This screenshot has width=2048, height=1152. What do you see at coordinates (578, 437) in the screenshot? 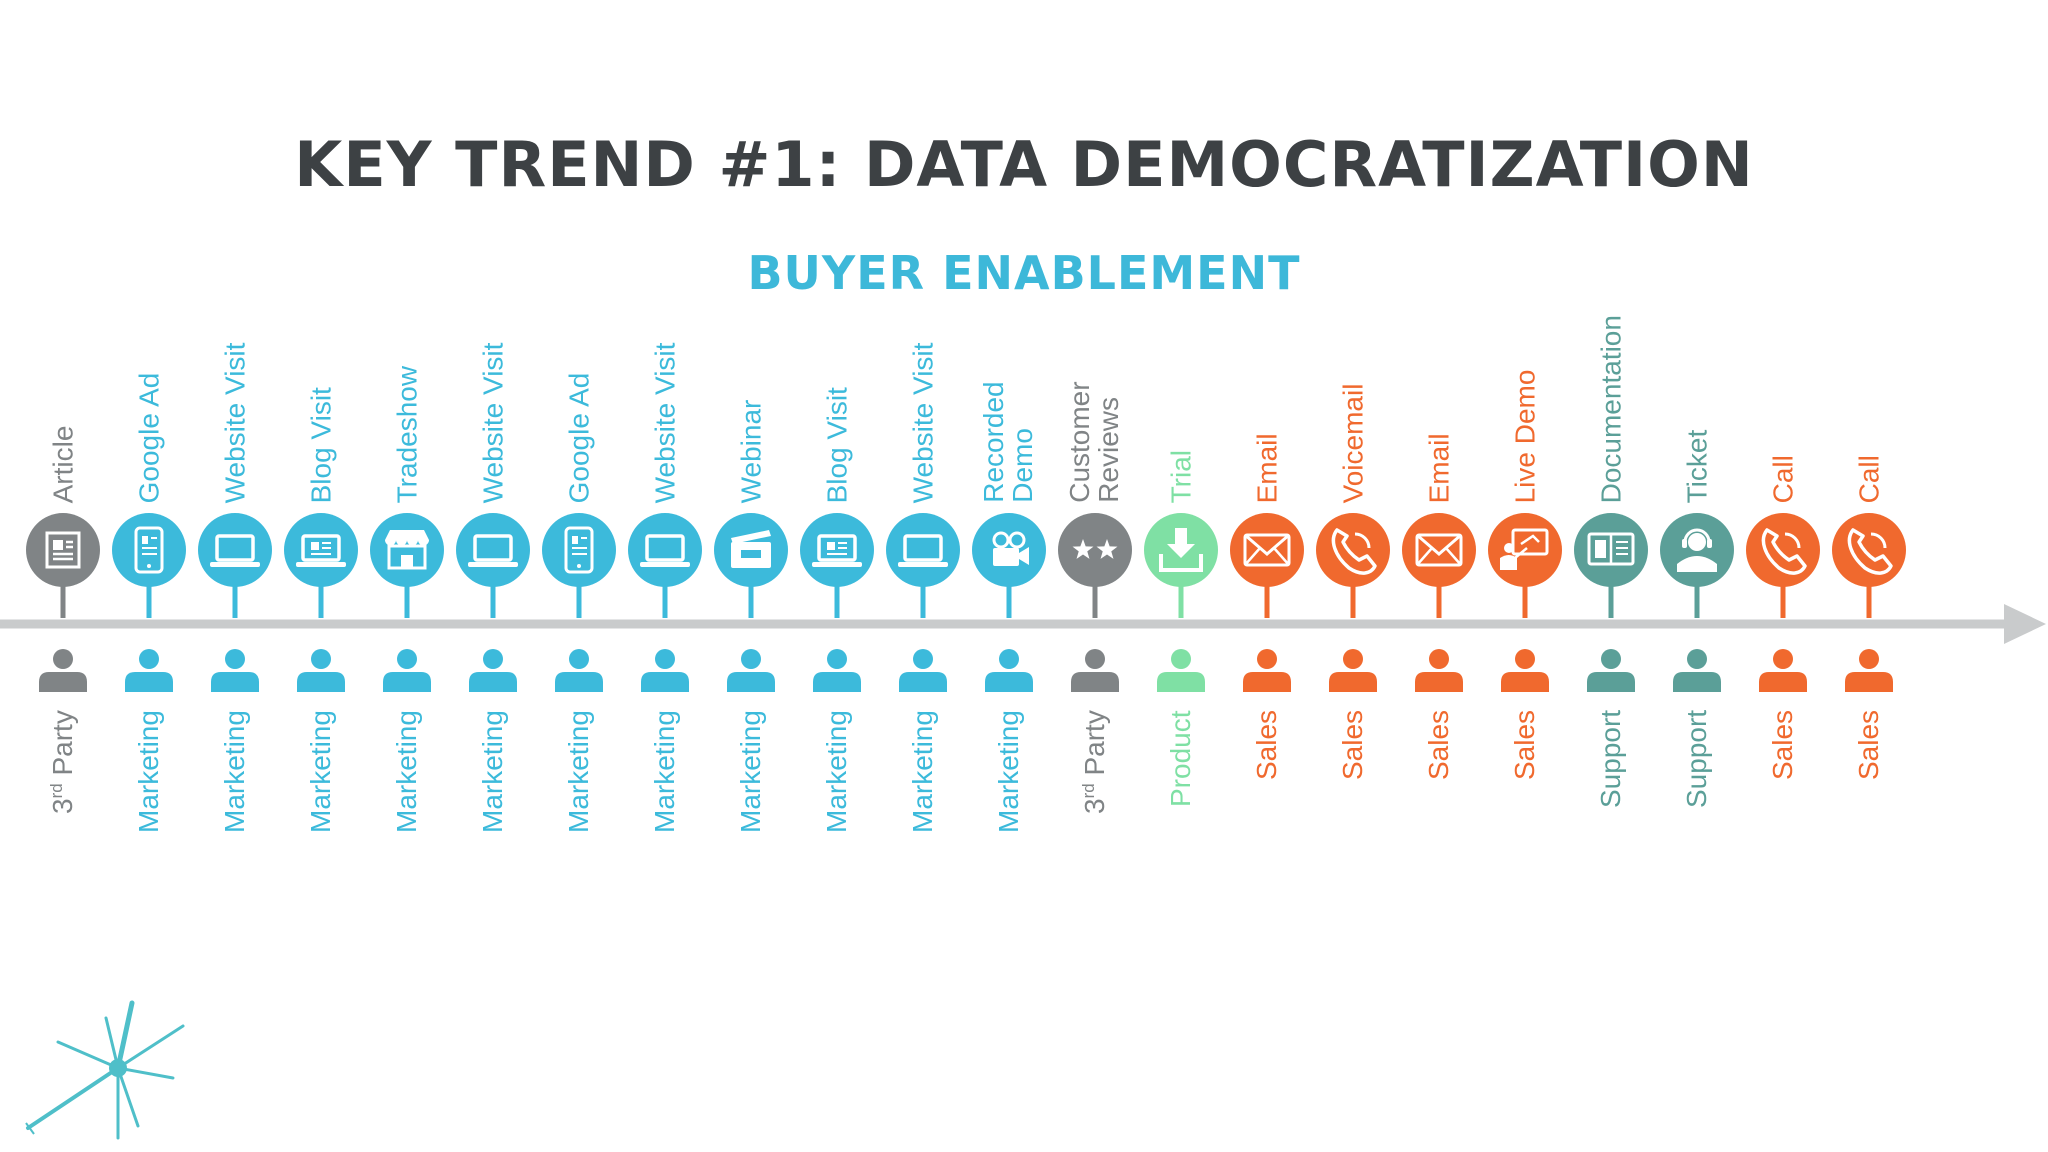
I see `touchpoint-label: Google Ad` at bounding box center [578, 437].